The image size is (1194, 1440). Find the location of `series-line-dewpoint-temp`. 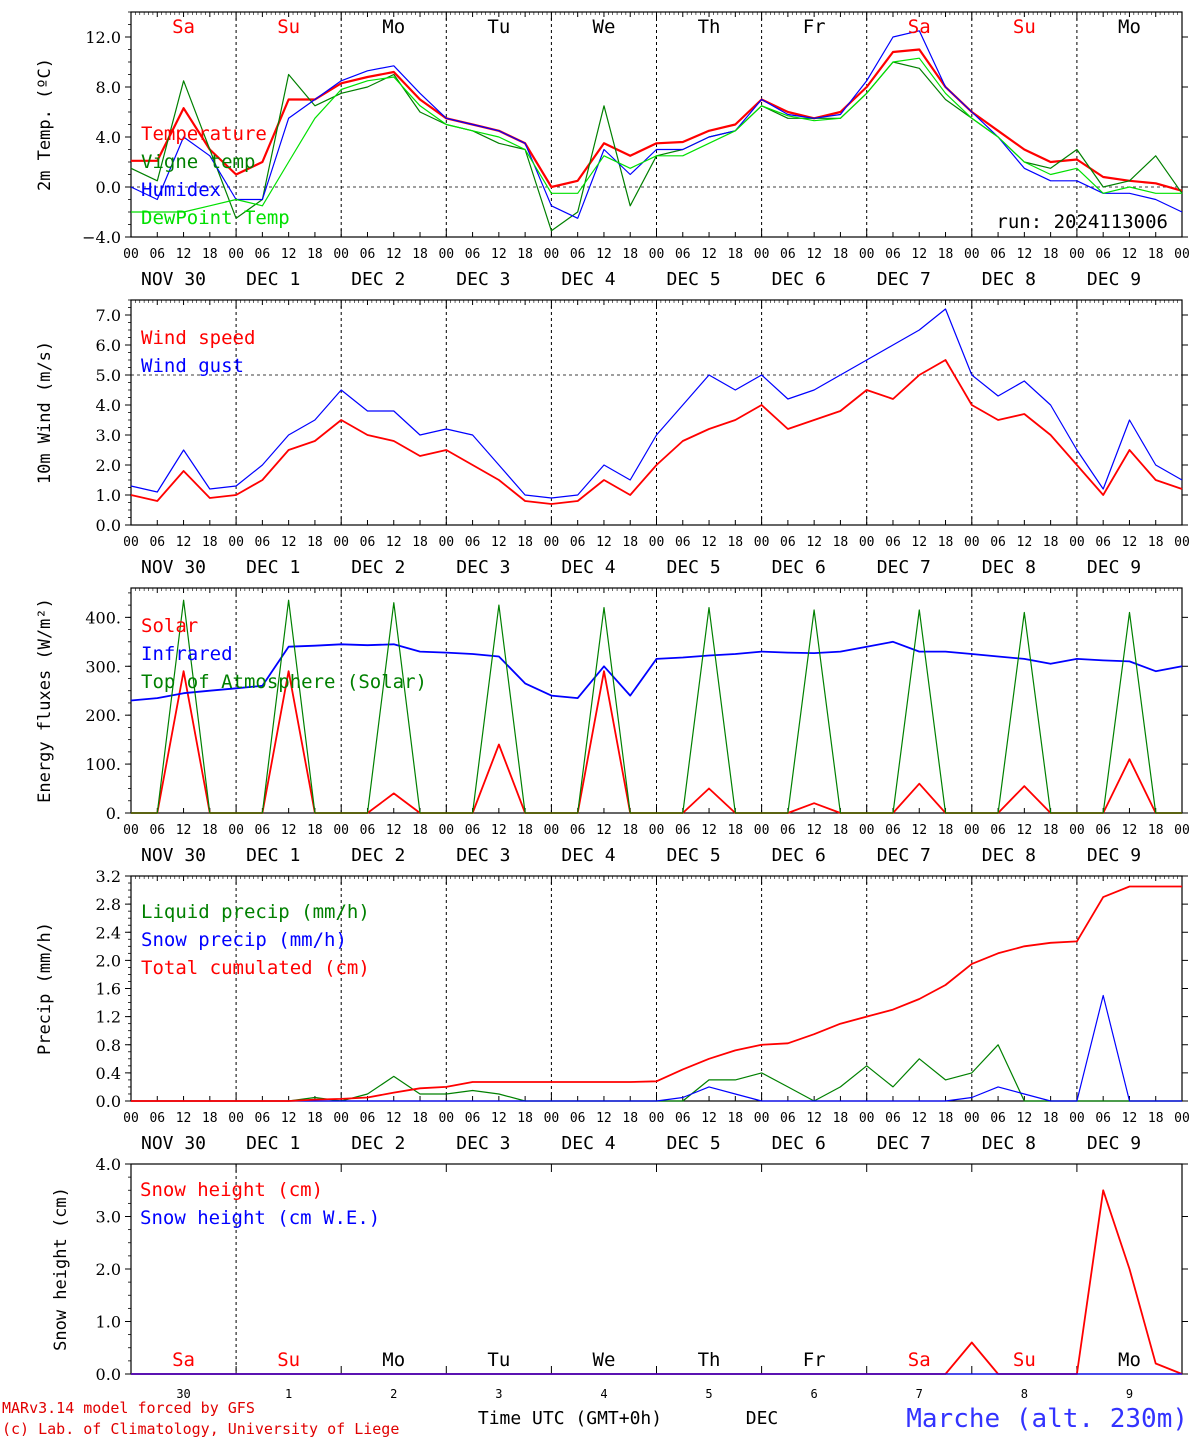

series-line-dewpoint-temp is located at coordinates (656, 135).